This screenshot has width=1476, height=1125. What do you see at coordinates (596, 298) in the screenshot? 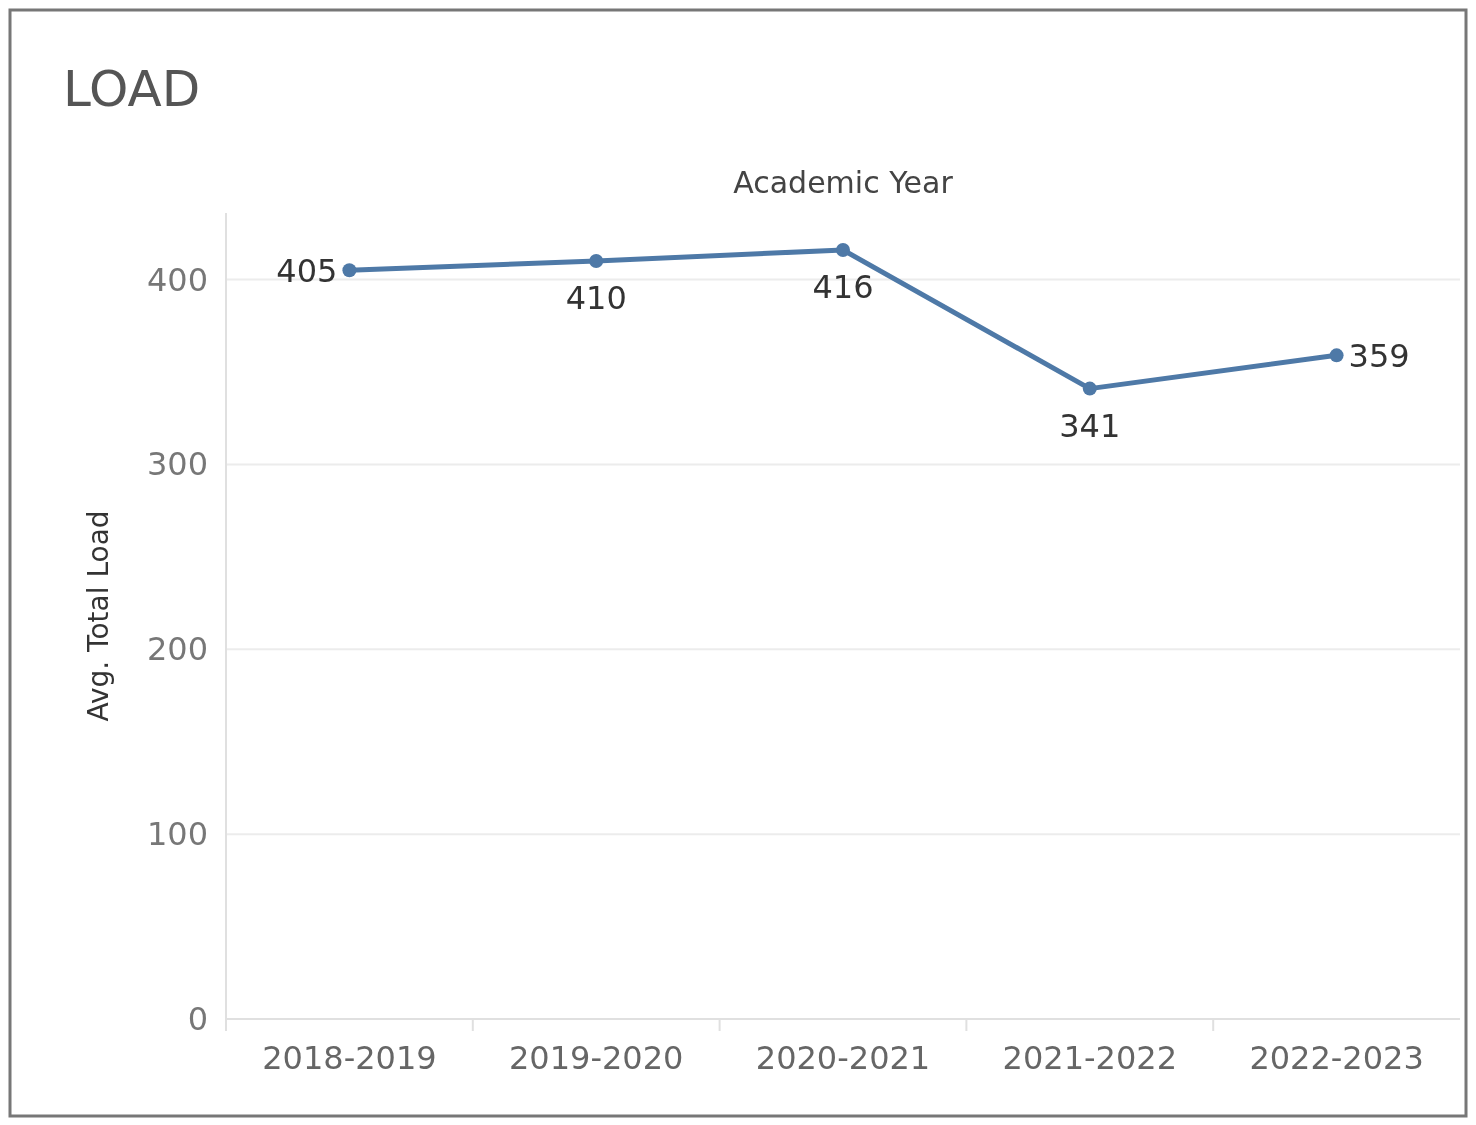
I see `data-label: 410` at bounding box center [596, 298].